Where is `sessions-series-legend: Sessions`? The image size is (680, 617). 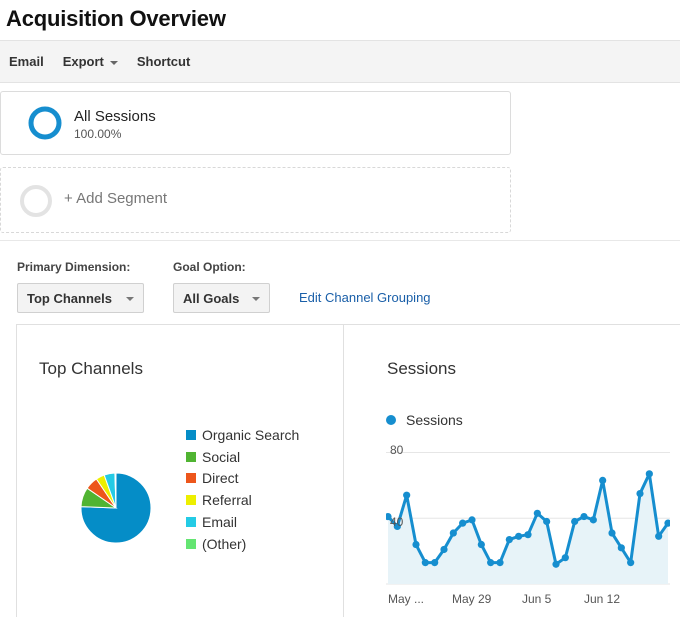
sessions-series-legend: Sessions is located at coordinates (424, 420).